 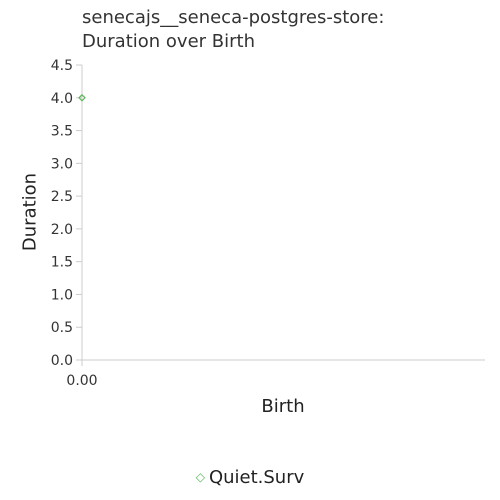 What do you see at coordinates (62, 263) in the screenshot?
I see `y-tick-label: 1.5` at bounding box center [62, 263].